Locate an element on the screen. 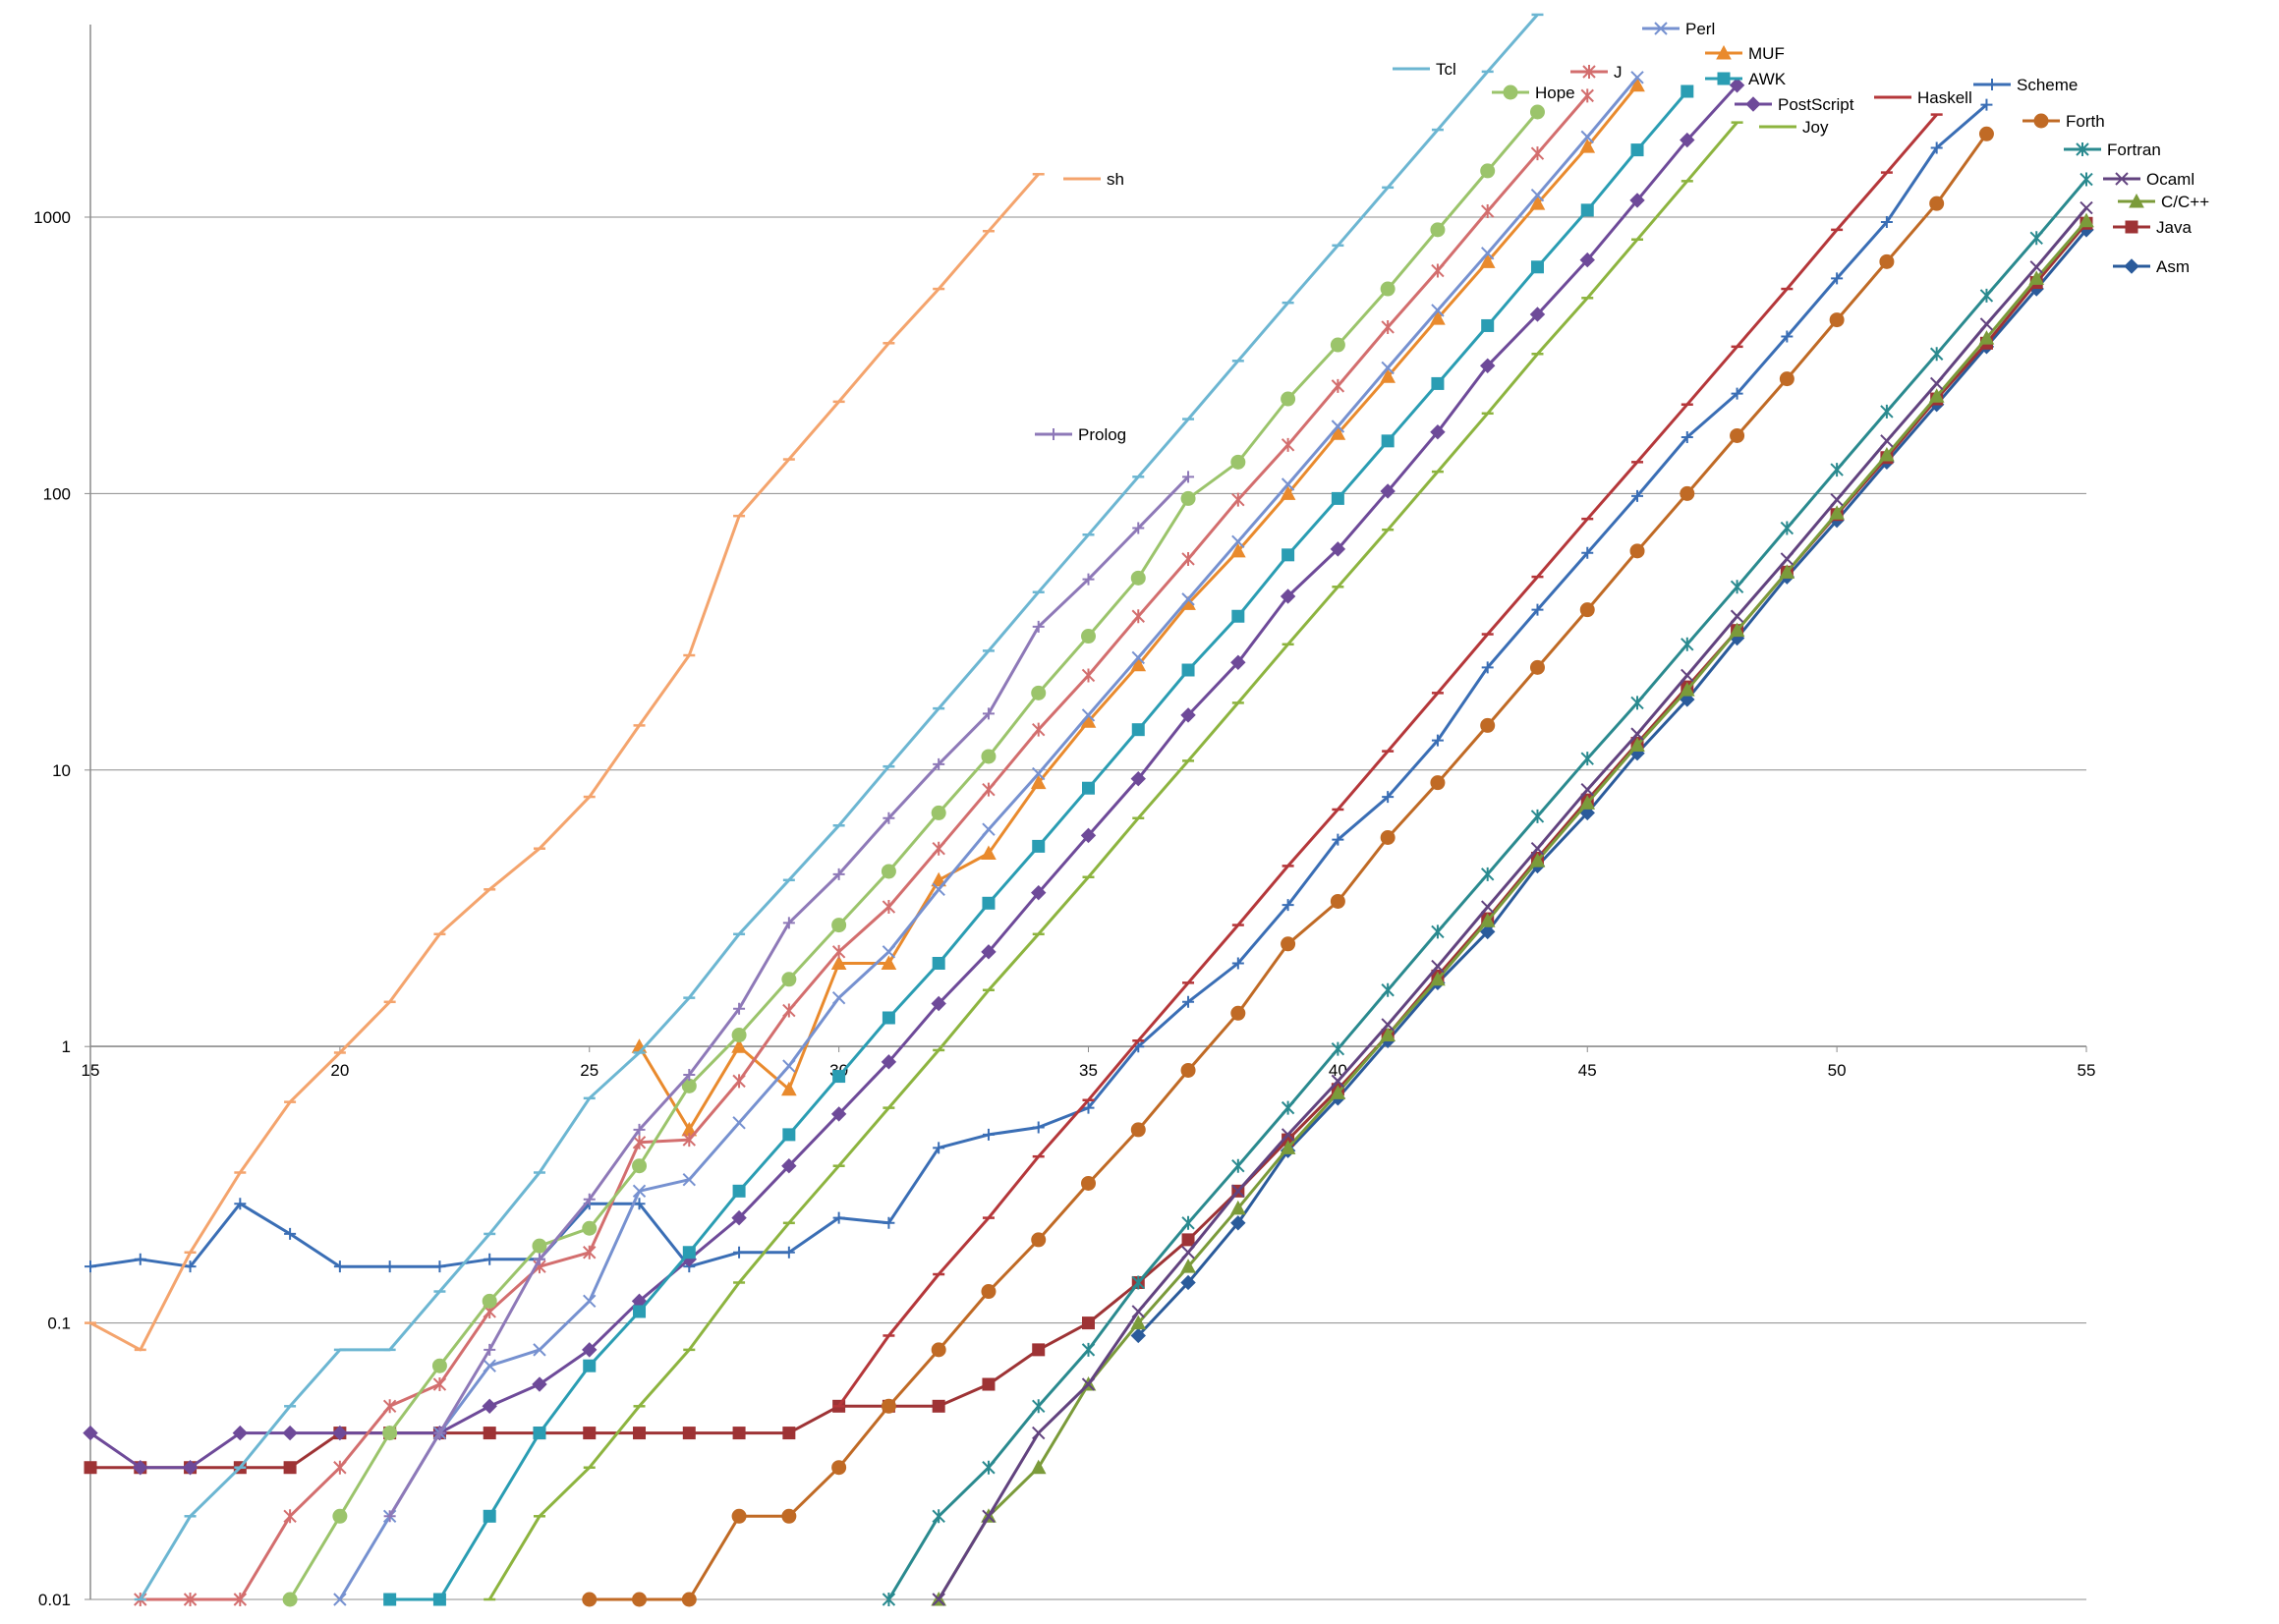  y-tick-label: 0.1 is located at coordinates (59, 1324).